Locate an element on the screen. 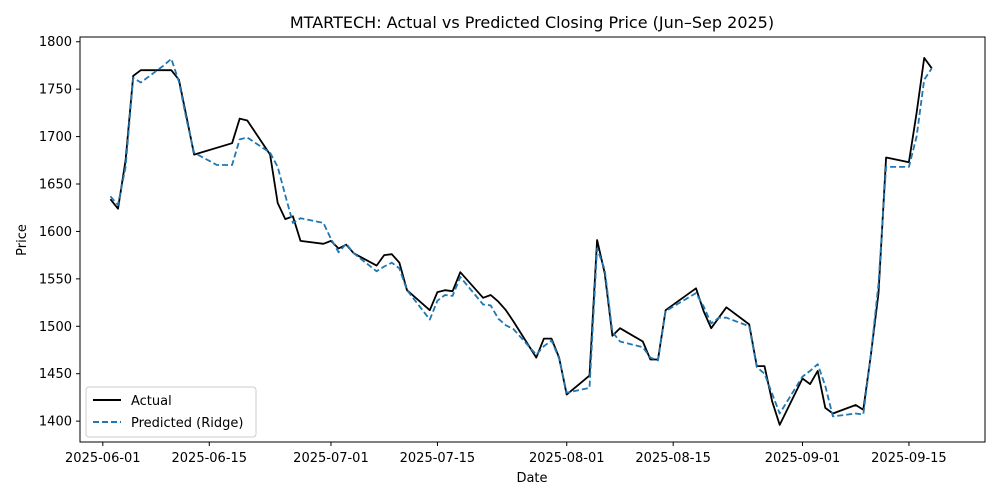 The image size is (1000, 500). y-tick-label: 1600 is located at coordinates (55, 232).